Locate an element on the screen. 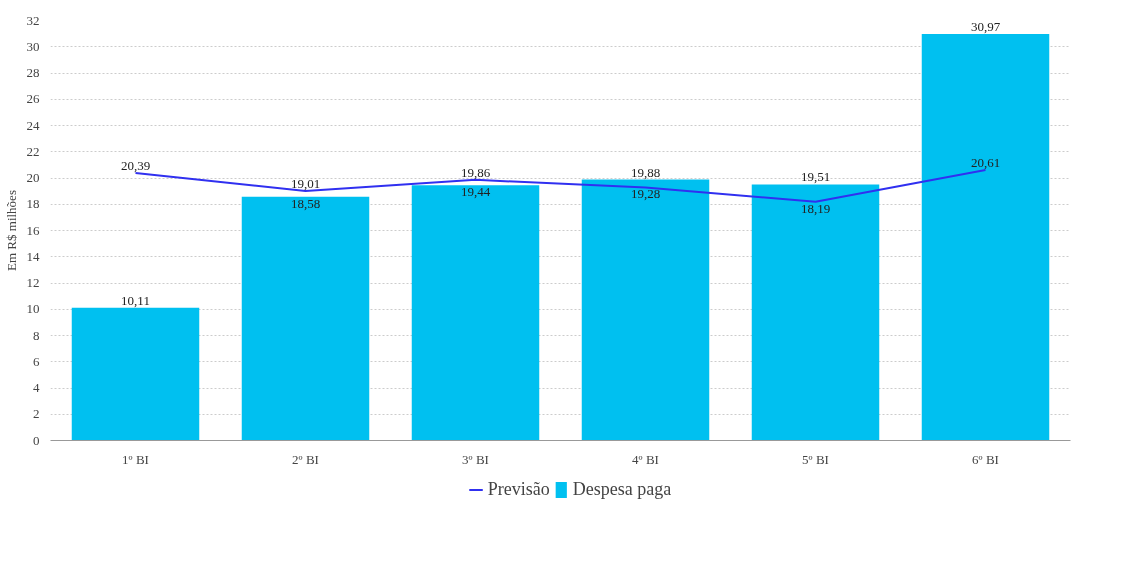  y-tick-label: 4 is located at coordinates (36, 387).